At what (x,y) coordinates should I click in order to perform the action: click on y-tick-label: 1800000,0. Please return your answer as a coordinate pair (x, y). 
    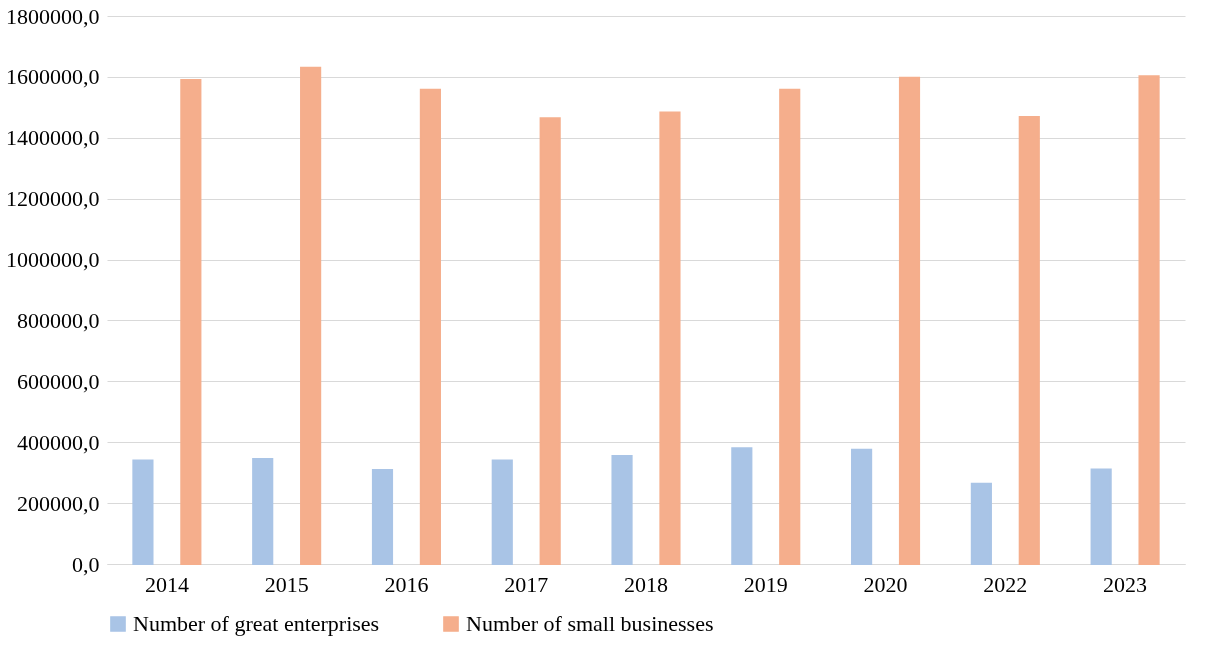
    Looking at the image, I should click on (53, 16).